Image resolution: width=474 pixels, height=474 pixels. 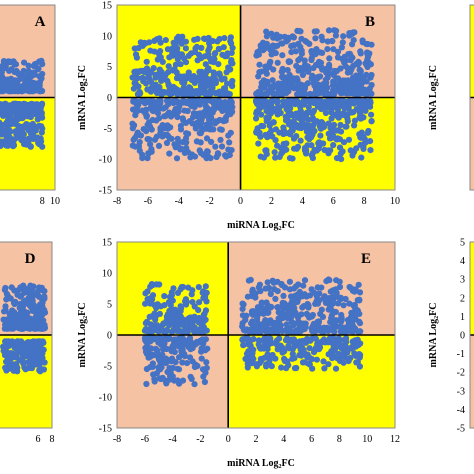 What do you see at coordinates (105, 429) in the screenshot?
I see `y-tick-label: -15` at bounding box center [105, 429].